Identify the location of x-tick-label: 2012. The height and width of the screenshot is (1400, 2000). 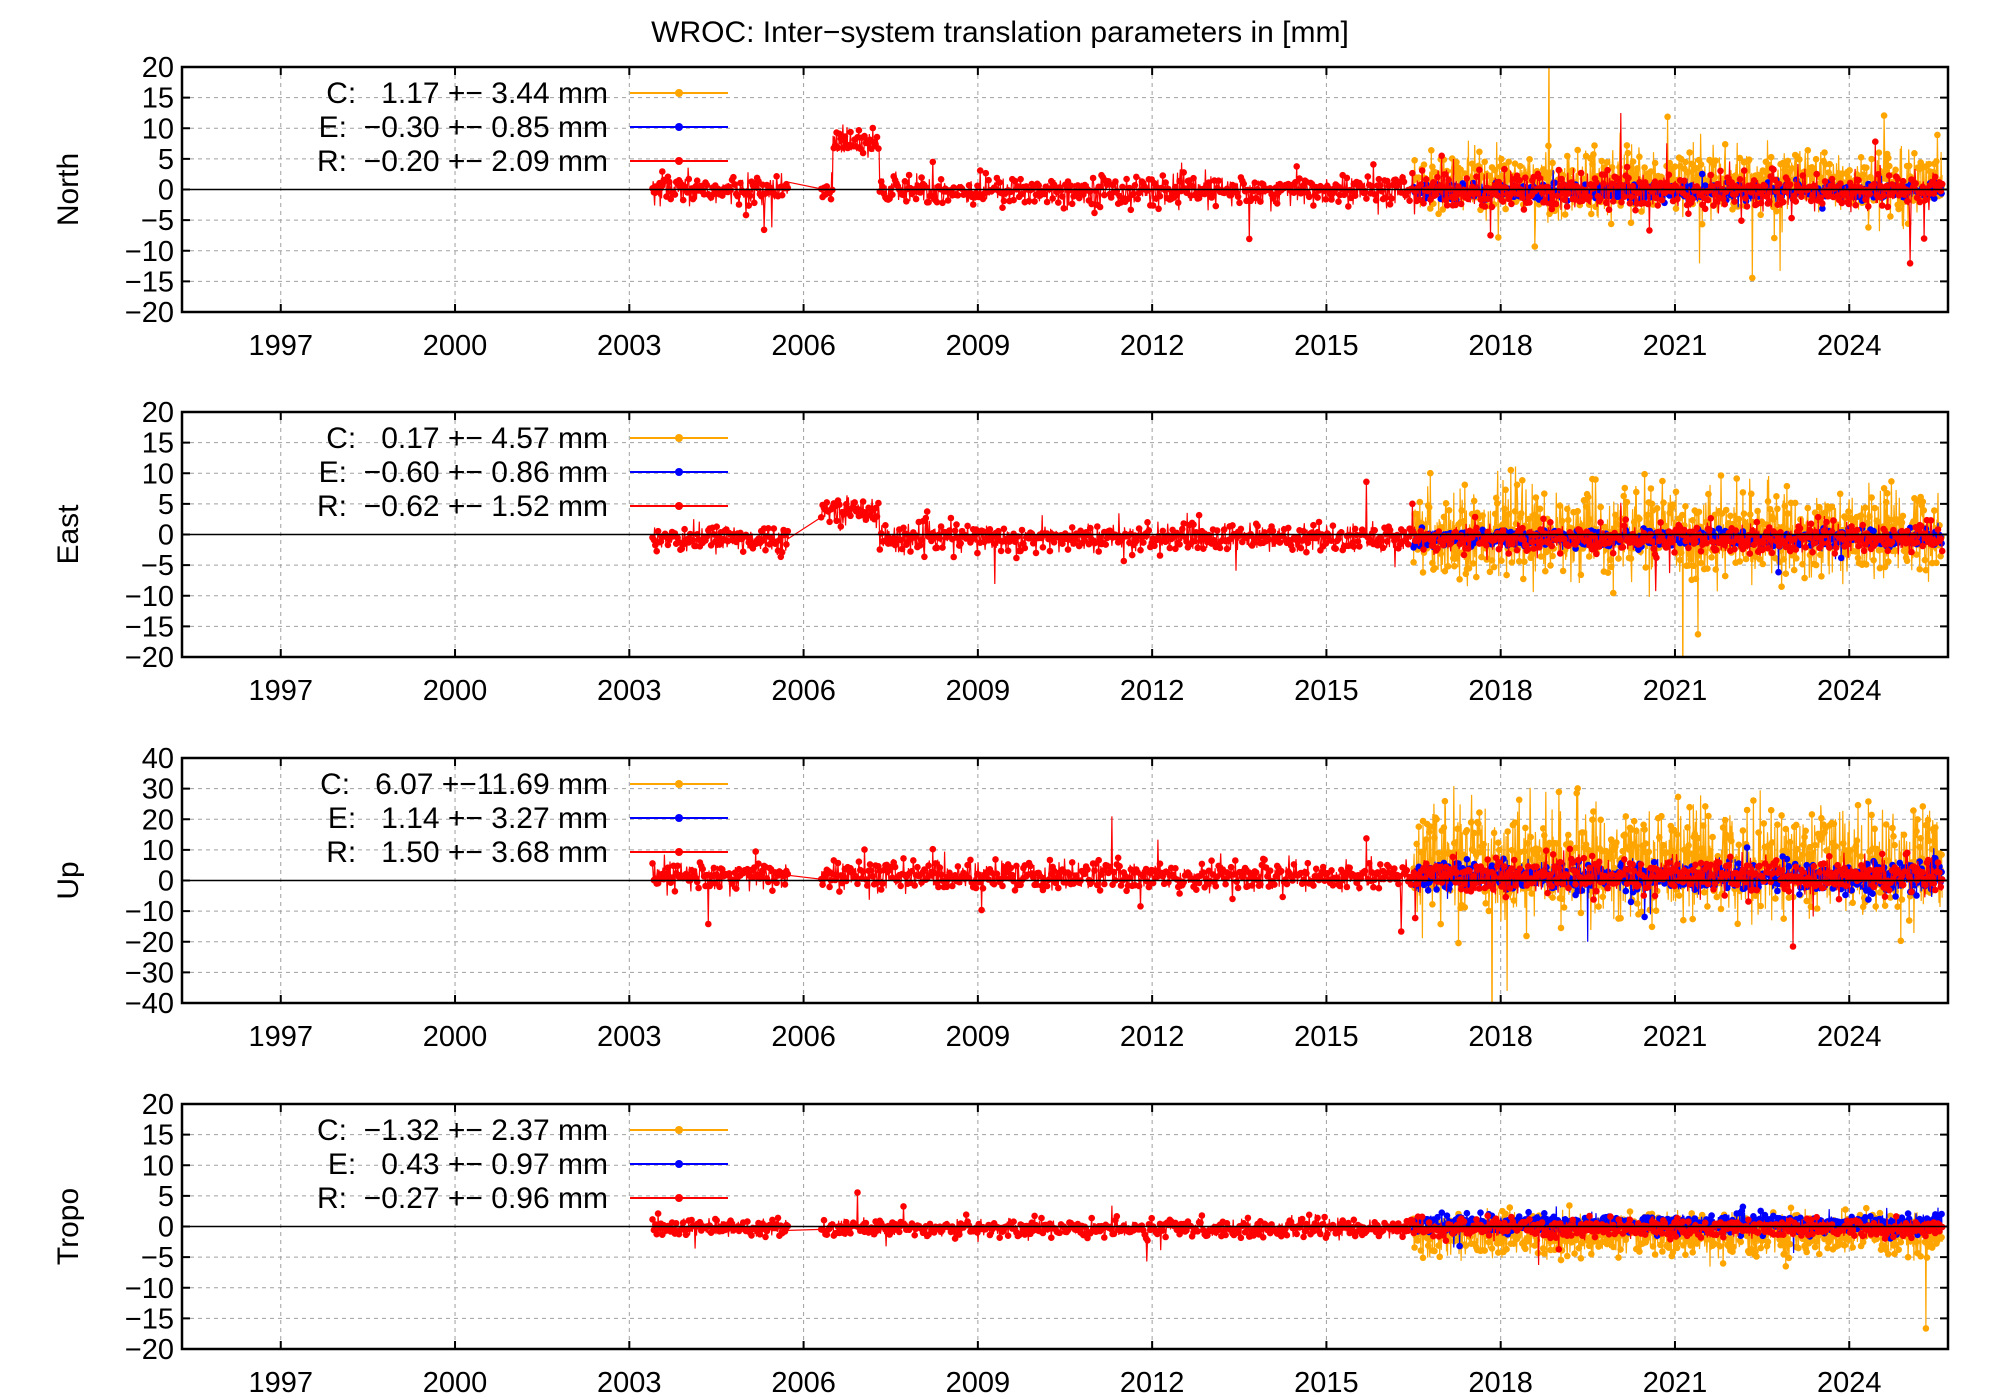
(1152, 346).